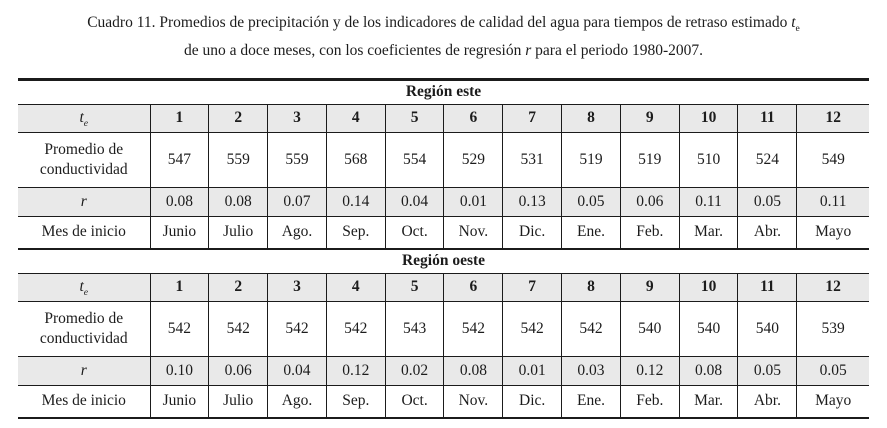  Describe the element at coordinates (297, 159) in the screenshot. I see `conductivity-value-cell: 559` at that location.